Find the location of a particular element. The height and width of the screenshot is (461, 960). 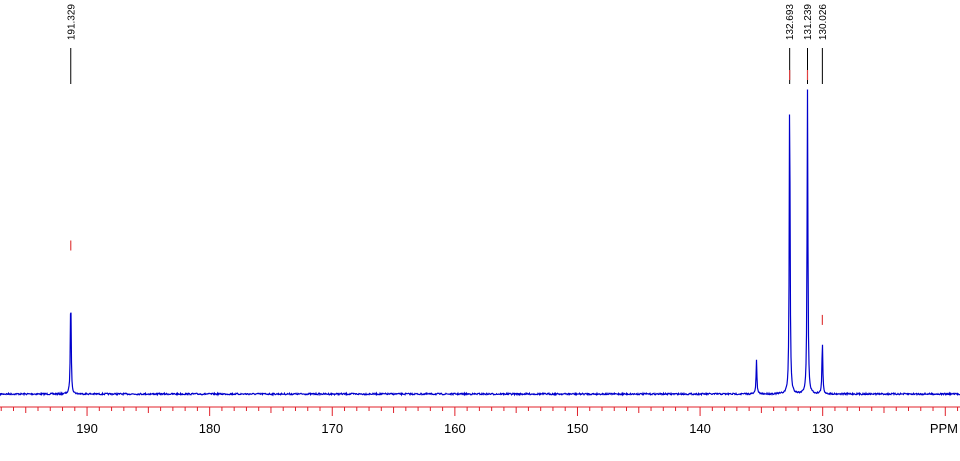

x-axis-unit-label: PPM is located at coordinates (944, 428).